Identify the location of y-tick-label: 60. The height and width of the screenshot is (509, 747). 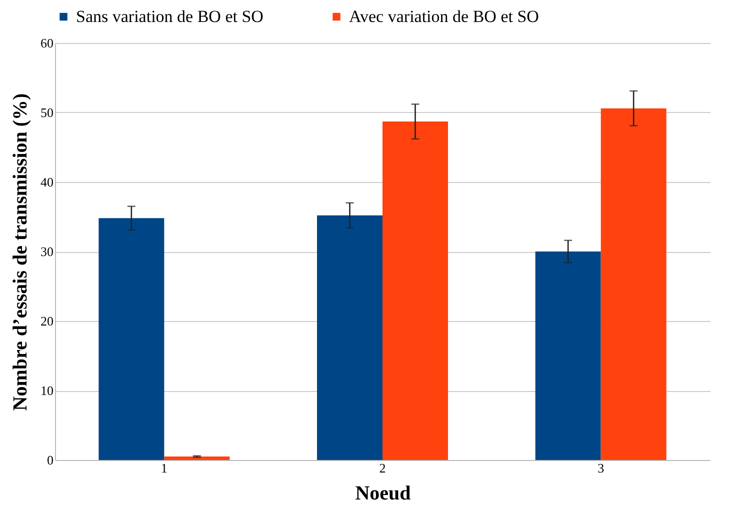
(47, 43).